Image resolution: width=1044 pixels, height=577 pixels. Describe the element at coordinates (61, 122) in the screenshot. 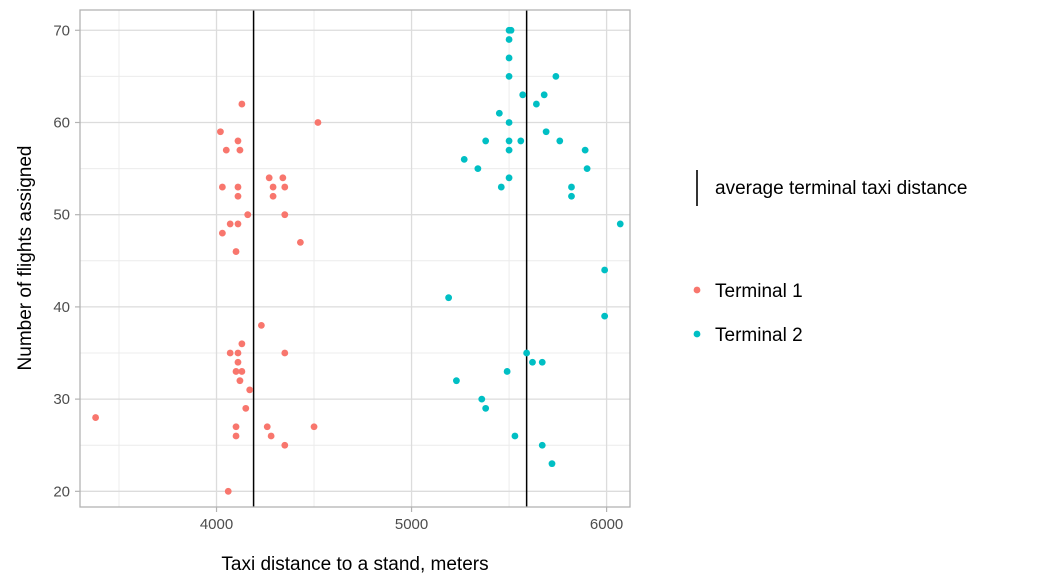

I see `y-tick-label: 60` at that location.